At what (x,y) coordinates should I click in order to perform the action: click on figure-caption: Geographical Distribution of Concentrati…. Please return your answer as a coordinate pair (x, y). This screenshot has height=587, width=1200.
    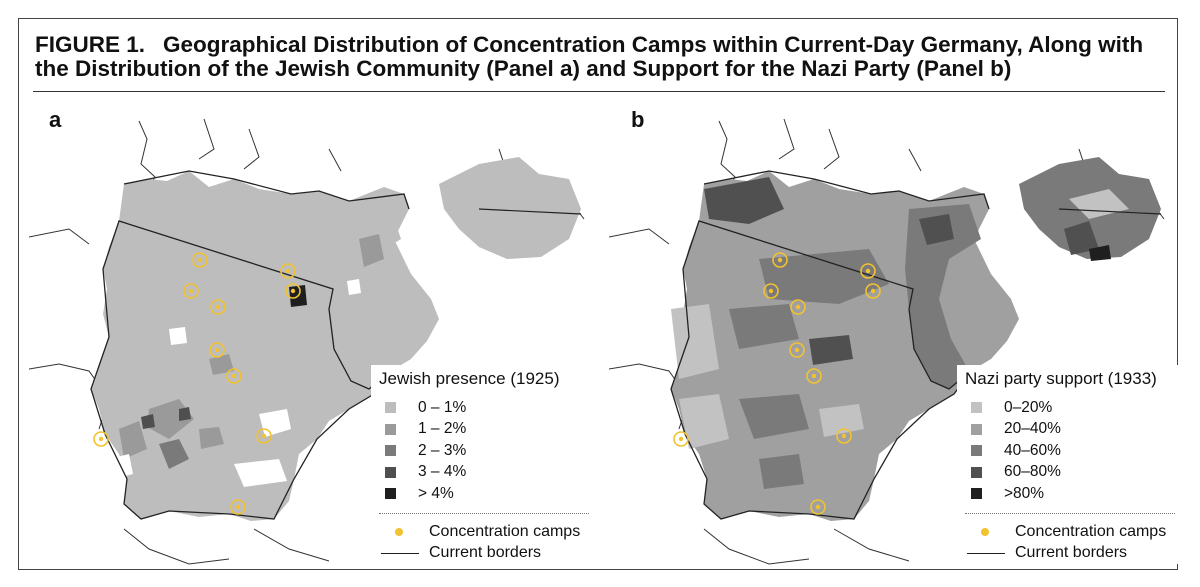
    Looking at the image, I should click on (589, 56).